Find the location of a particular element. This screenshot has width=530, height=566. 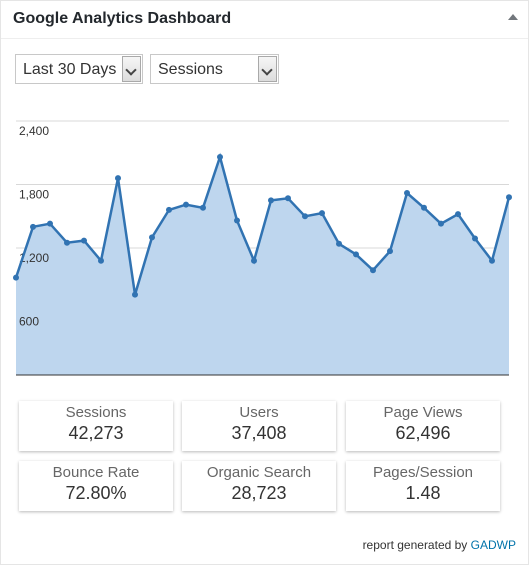

stat-label: Bounce Rate is located at coordinates (96, 472).